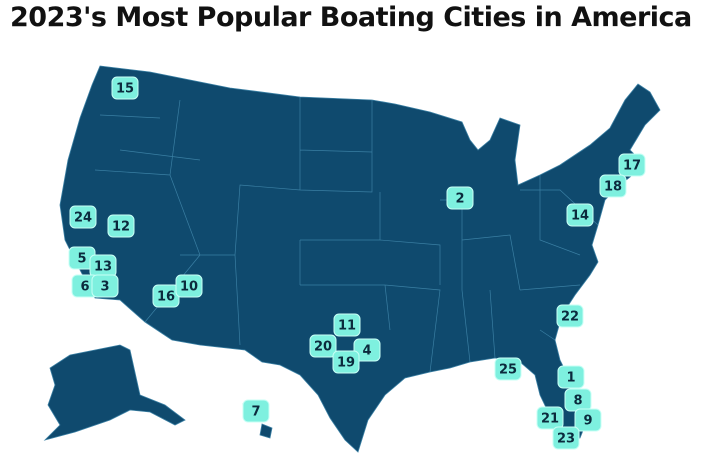 Image resolution: width=720 pixels, height=463 pixels. I want to click on marker-label: 20, so click(323, 347).